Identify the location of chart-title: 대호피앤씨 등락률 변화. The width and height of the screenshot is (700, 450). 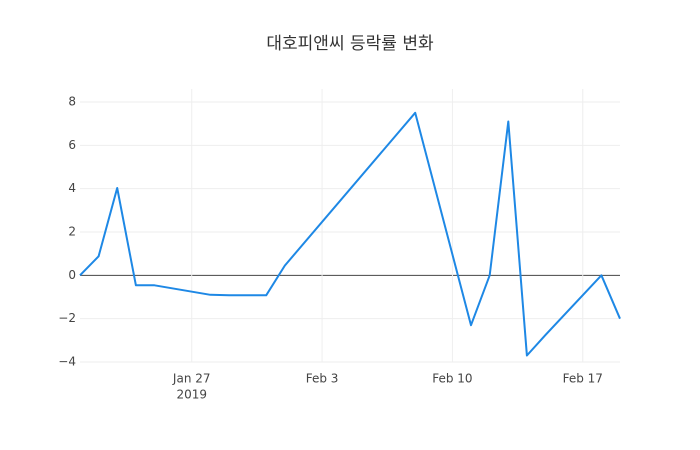
(350, 44).